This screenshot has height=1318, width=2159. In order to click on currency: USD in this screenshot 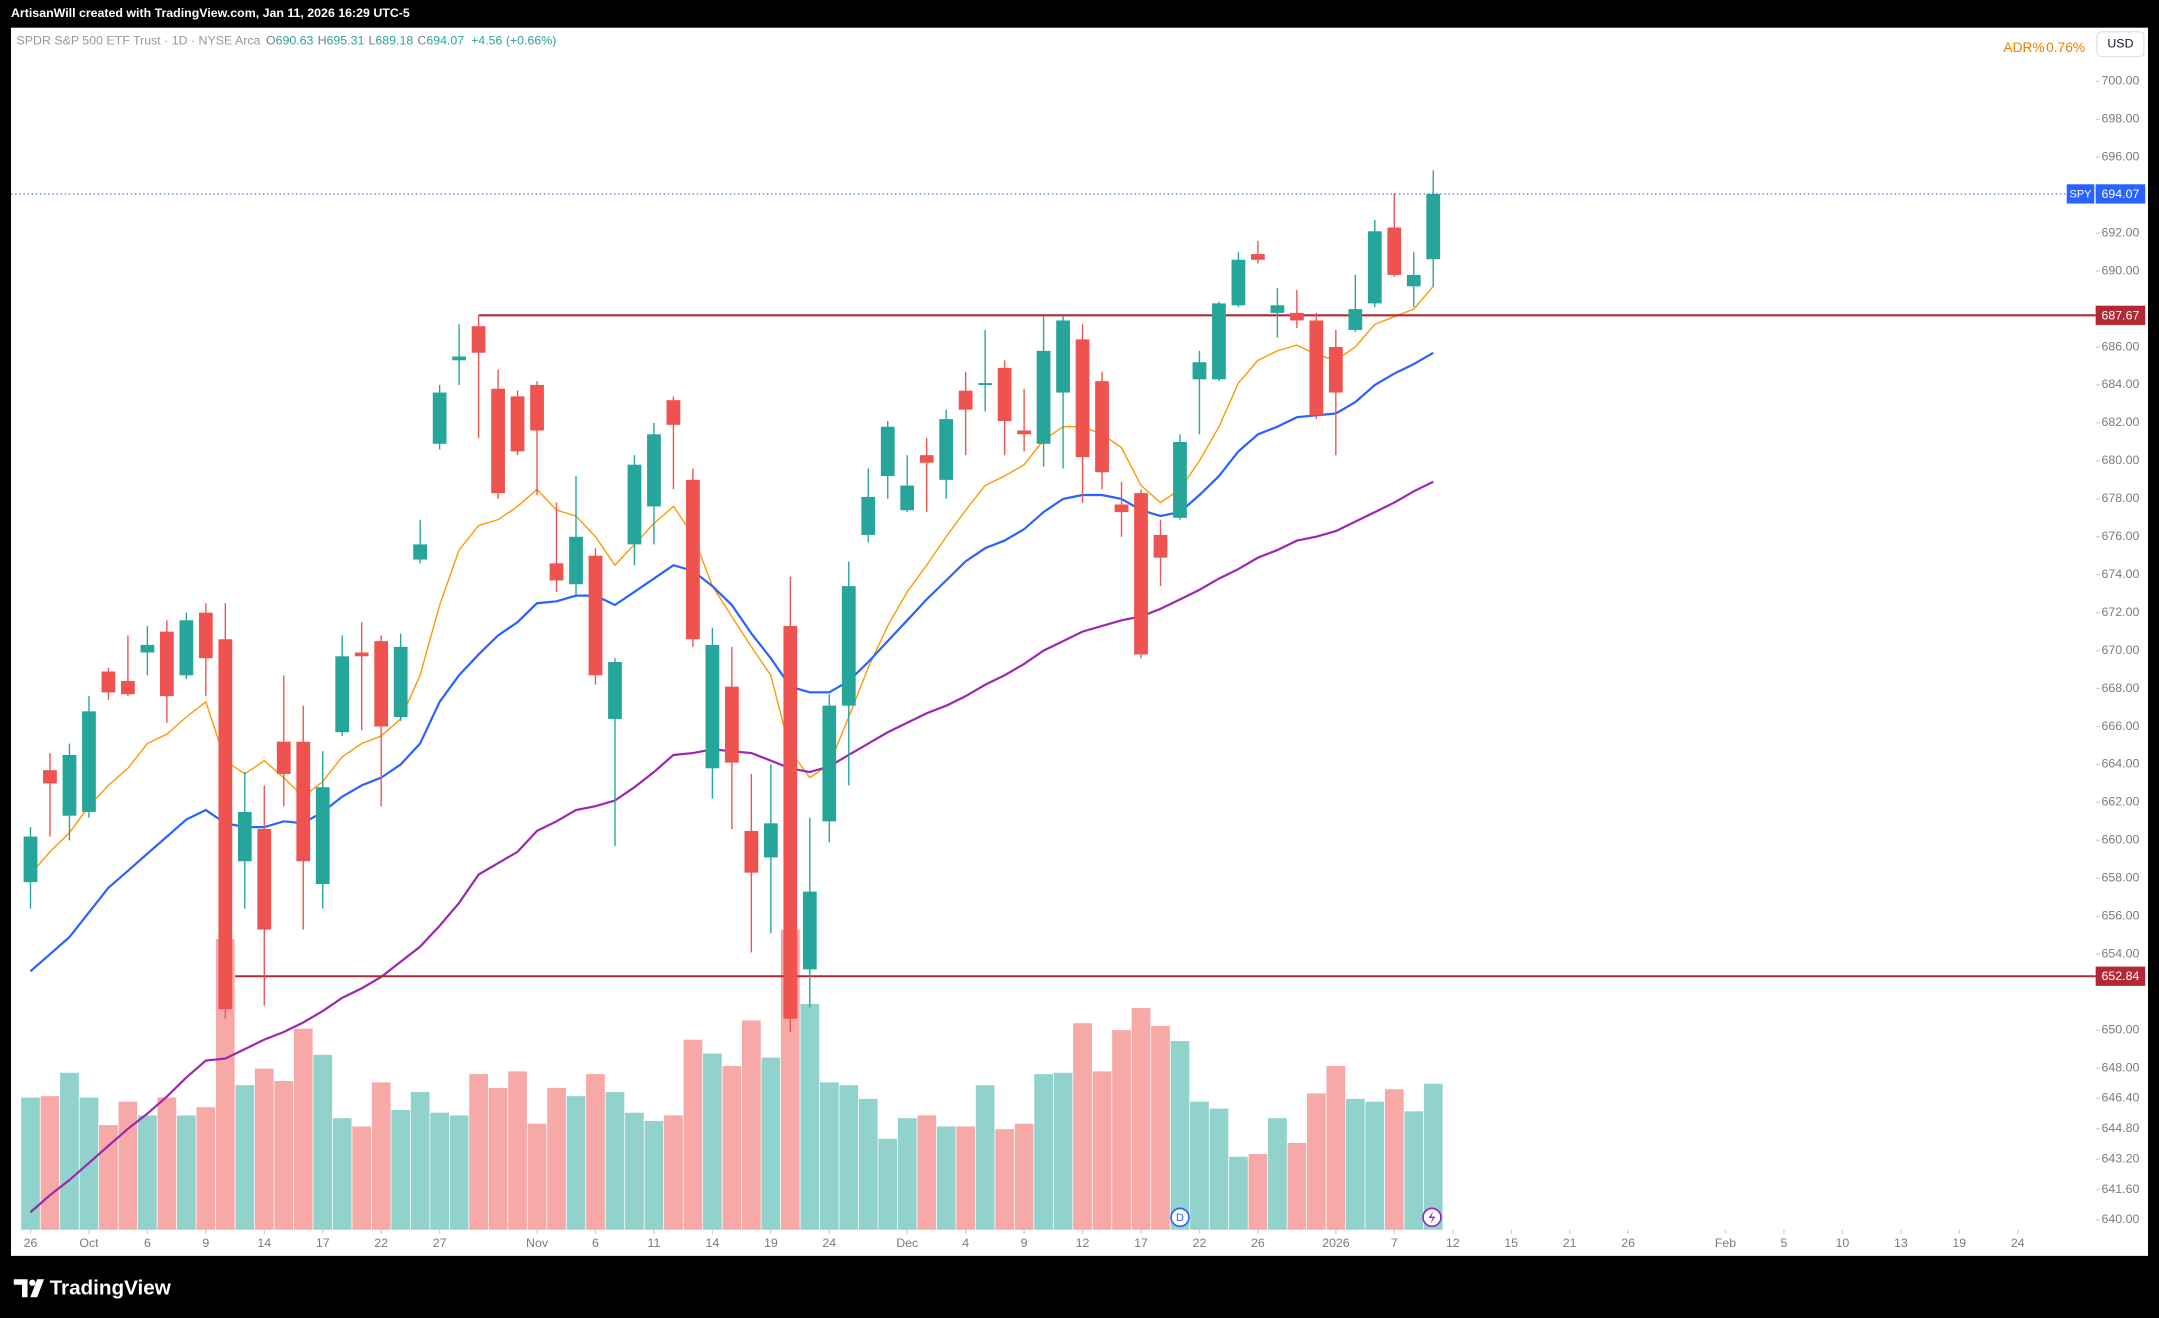, I will do `click(2120, 43)`.